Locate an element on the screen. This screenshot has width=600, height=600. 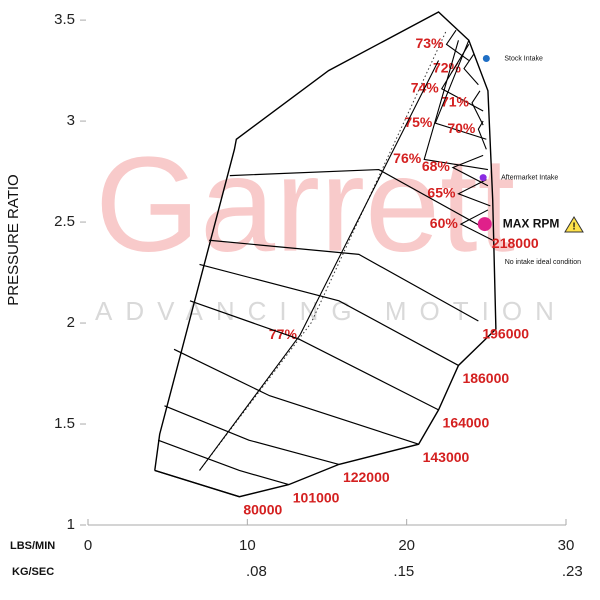
efficiency-label: 72% is located at coordinates (447, 67).